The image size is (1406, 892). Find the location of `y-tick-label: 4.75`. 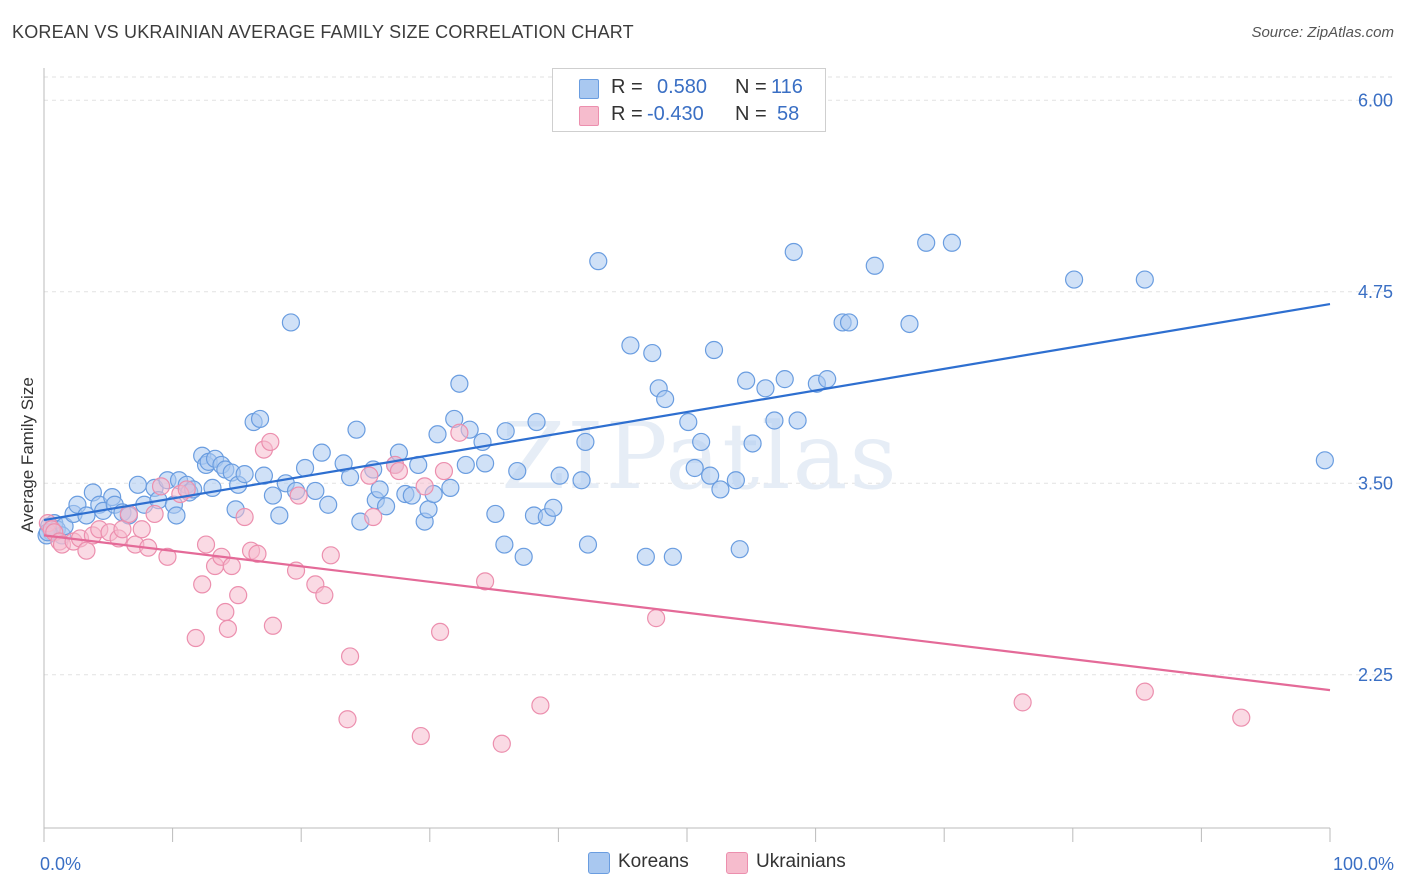

y-tick-label: 4.75 is located at coordinates (1375, 292).